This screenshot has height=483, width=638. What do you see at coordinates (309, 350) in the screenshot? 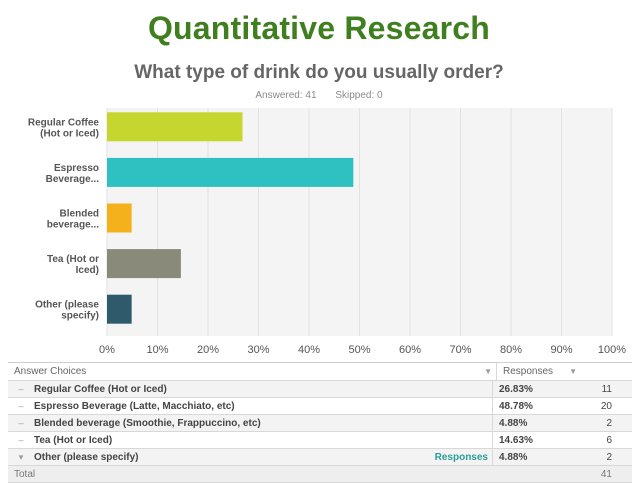
I see `x-tick-label: 40%` at bounding box center [309, 350].